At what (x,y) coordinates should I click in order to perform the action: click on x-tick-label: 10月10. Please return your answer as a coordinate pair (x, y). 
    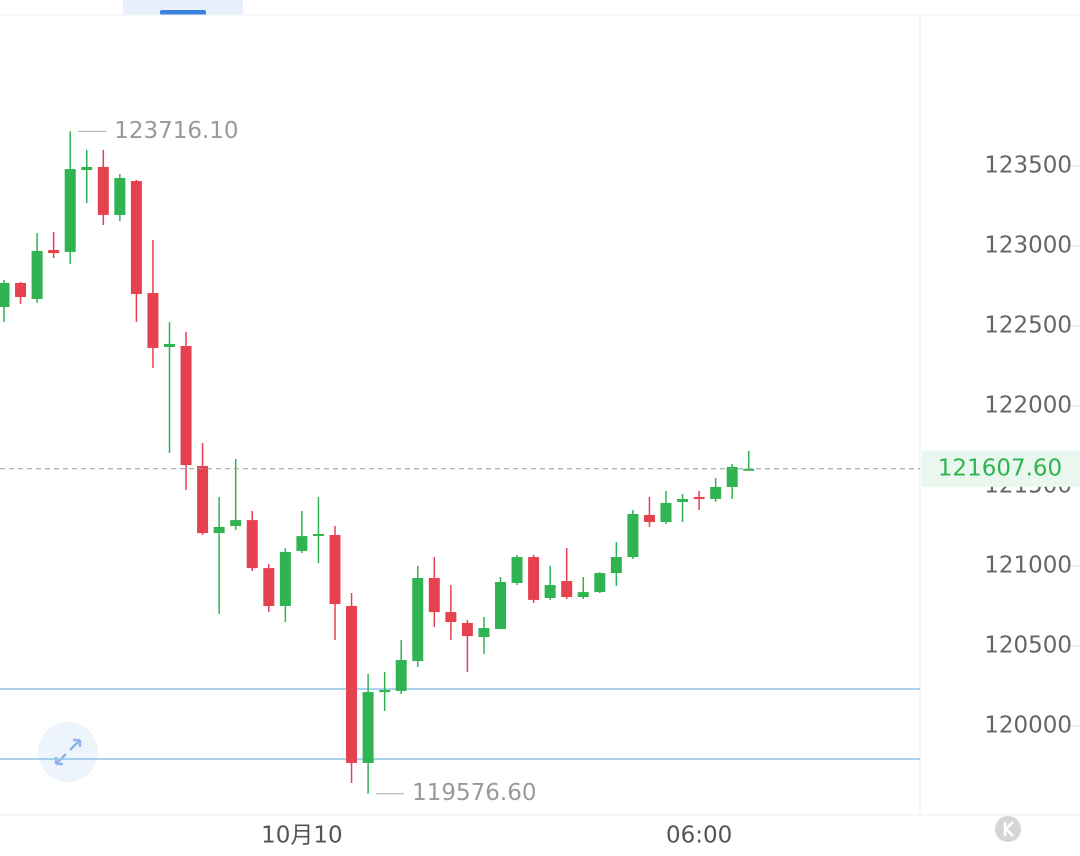
    Looking at the image, I should click on (302, 836).